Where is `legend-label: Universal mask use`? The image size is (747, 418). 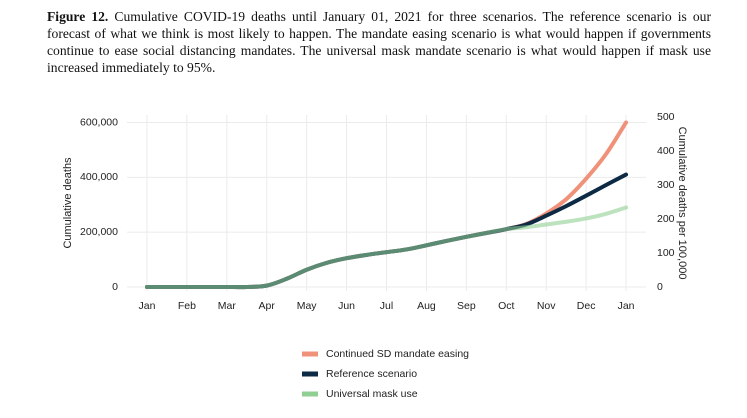
legend-label: Universal mask use is located at coordinates (372, 394).